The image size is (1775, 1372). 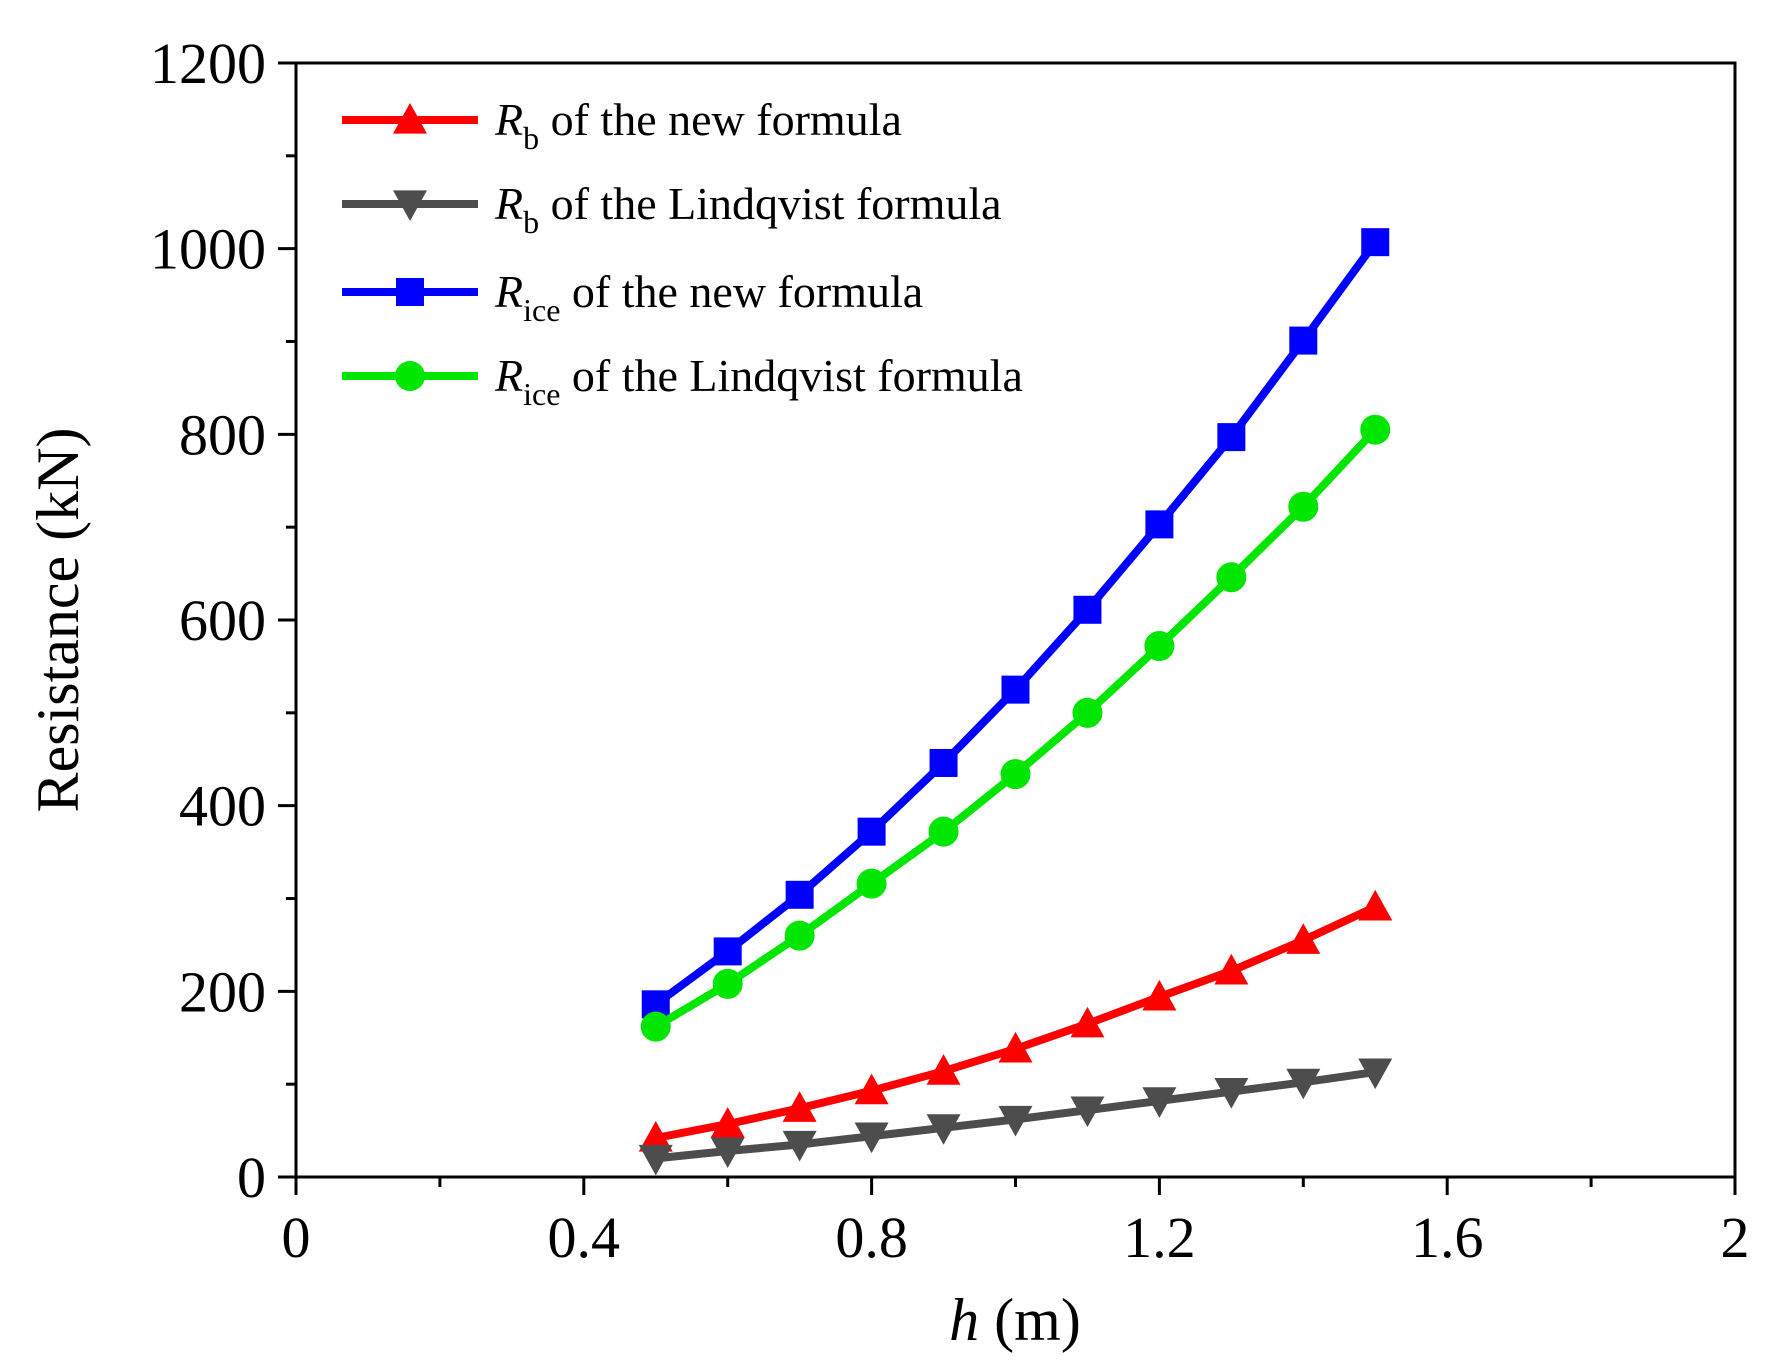 What do you see at coordinates (222, 991) in the screenshot?
I see `y-tick-label: 200` at bounding box center [222, 991].